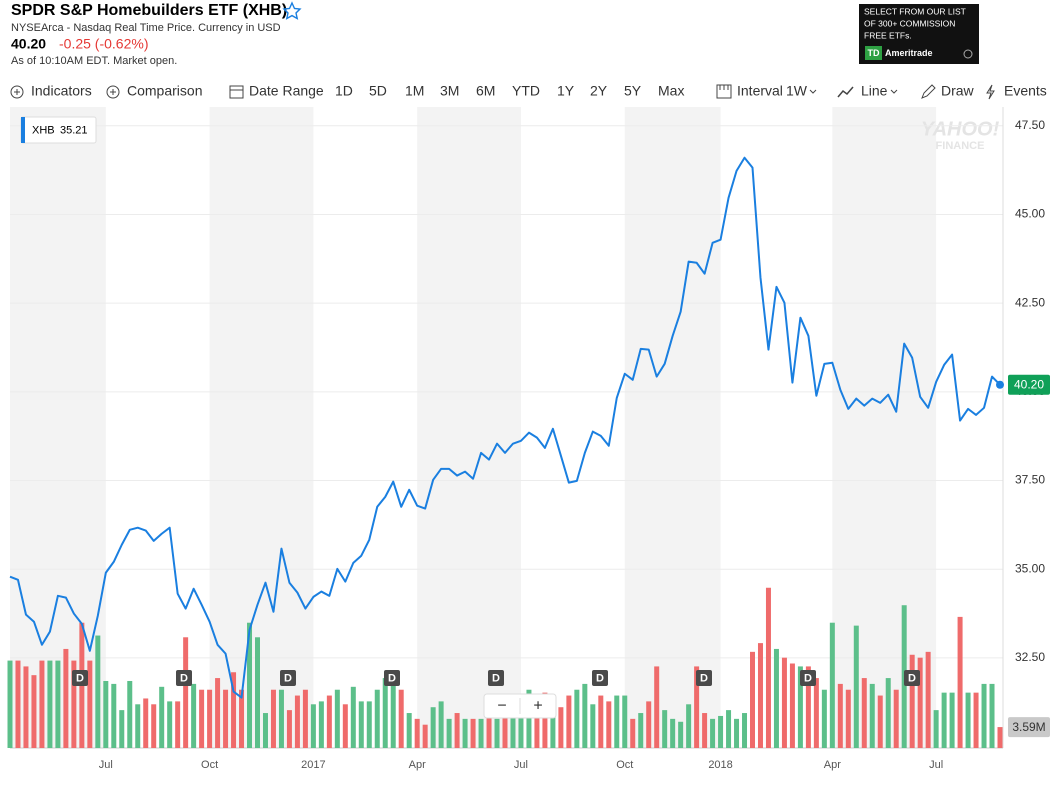 The height and width of the screenshot is (785, 1058). What do you see at coordinates (344, 91) in the screenshot?
I see `toolbar-item: 1D` at bounding box center [344, 91].